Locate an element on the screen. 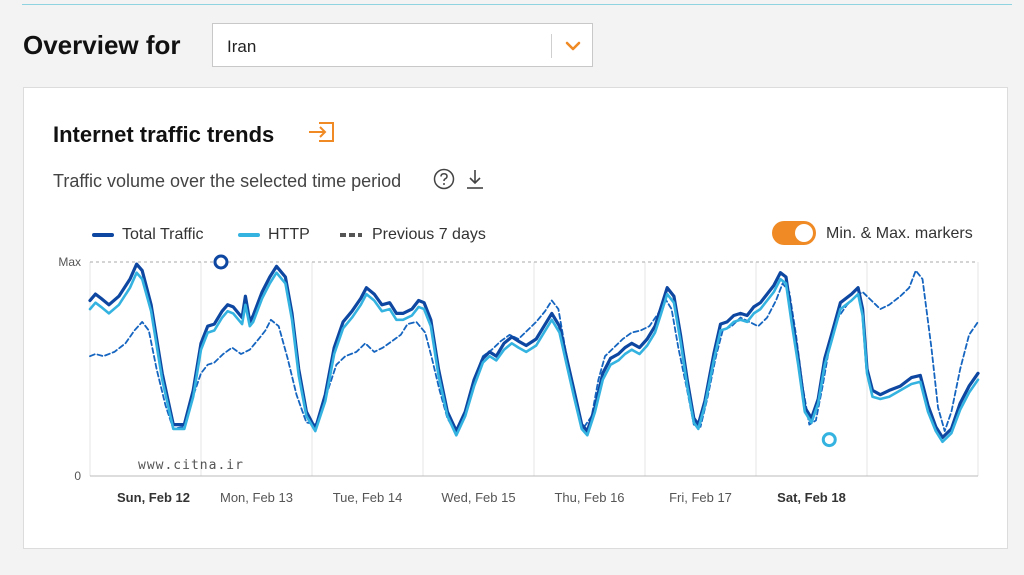  country-select-value: Iran is located at coordinates (242, 46).